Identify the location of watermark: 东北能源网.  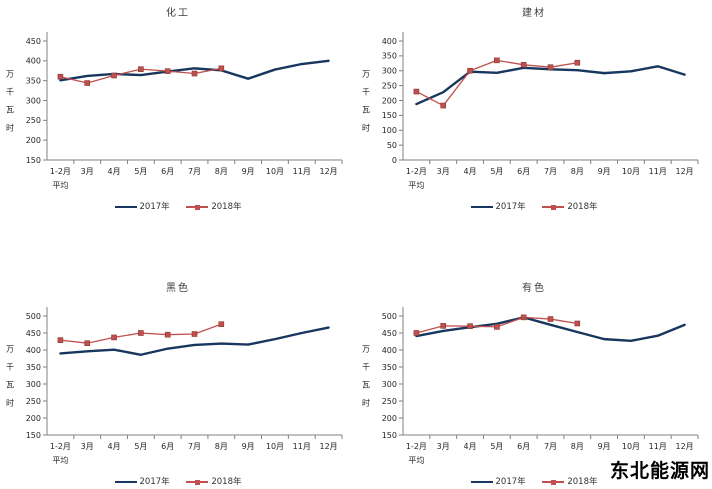
(659, 471).